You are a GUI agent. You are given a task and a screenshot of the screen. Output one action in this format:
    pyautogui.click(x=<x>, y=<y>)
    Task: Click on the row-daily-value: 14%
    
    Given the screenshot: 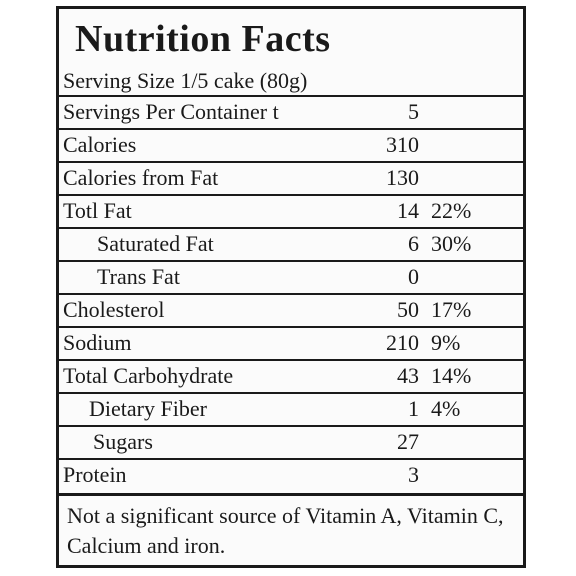 What is the action you would take?
    pyautogui.click(x=451, y=375)
    